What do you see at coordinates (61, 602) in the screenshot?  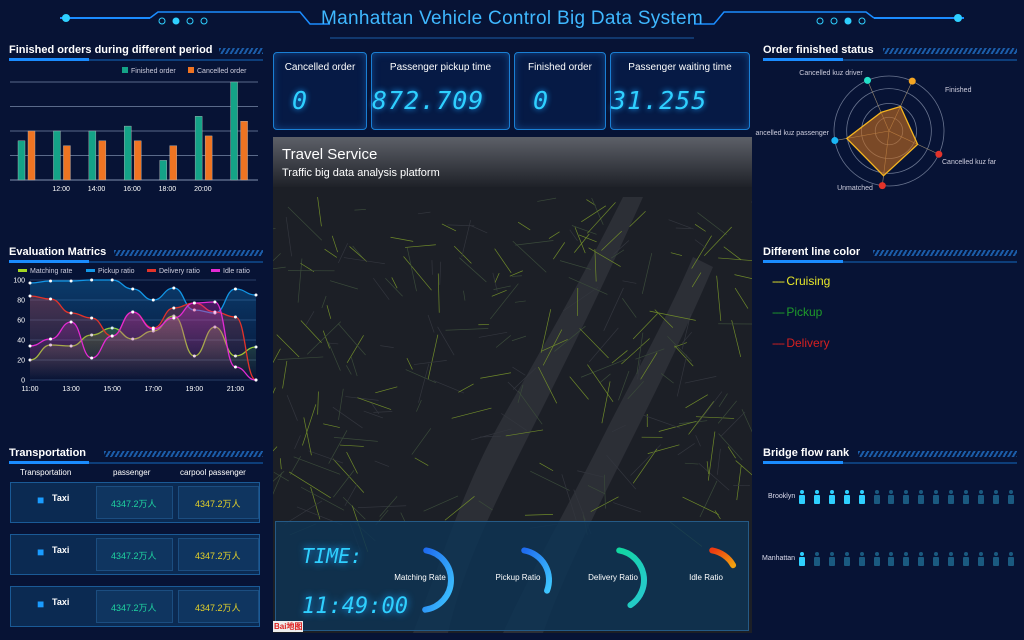 I see `transport-type: Taxi` at bounding box center [61, 602].